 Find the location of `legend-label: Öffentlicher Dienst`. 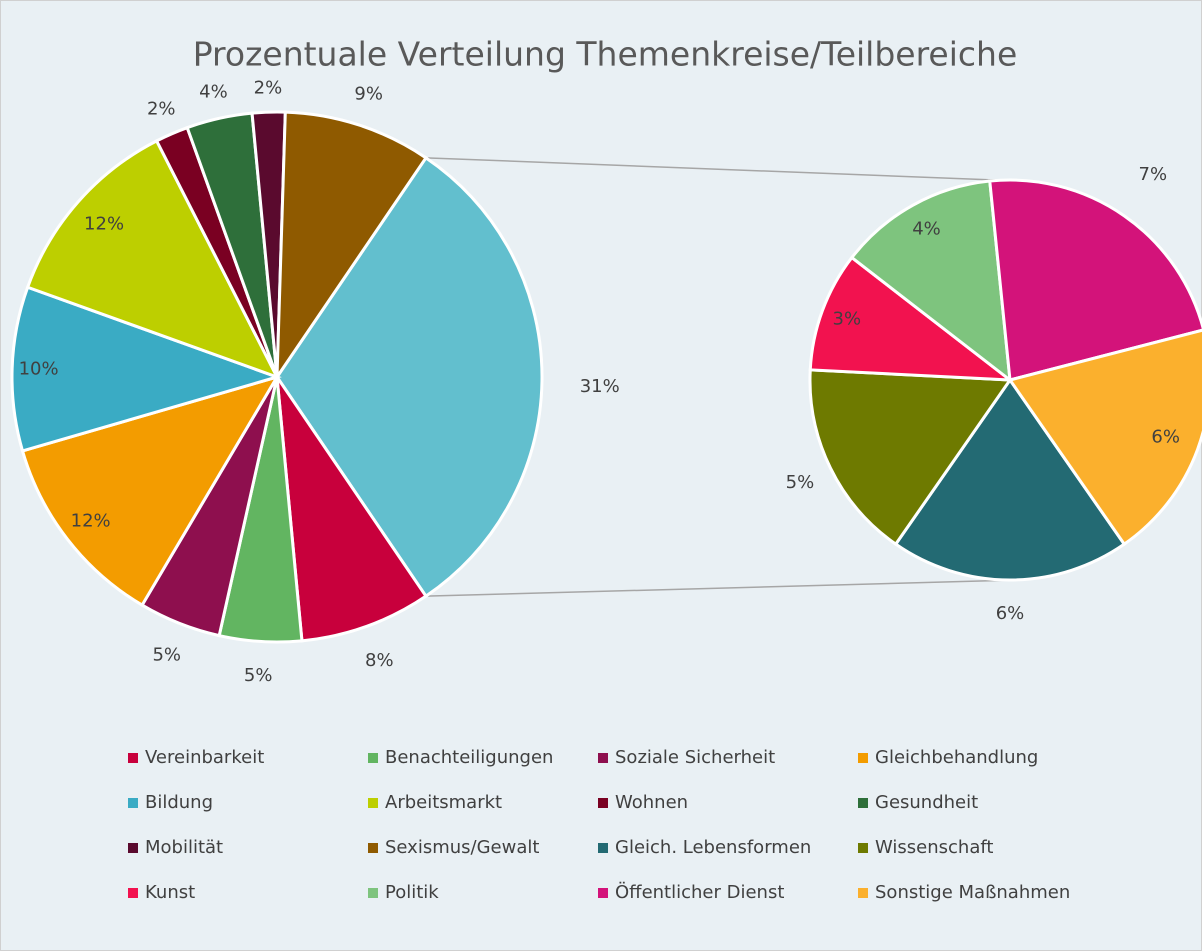

legend-label: Öffentlicher Dienst is located at coordinates (699, 892).